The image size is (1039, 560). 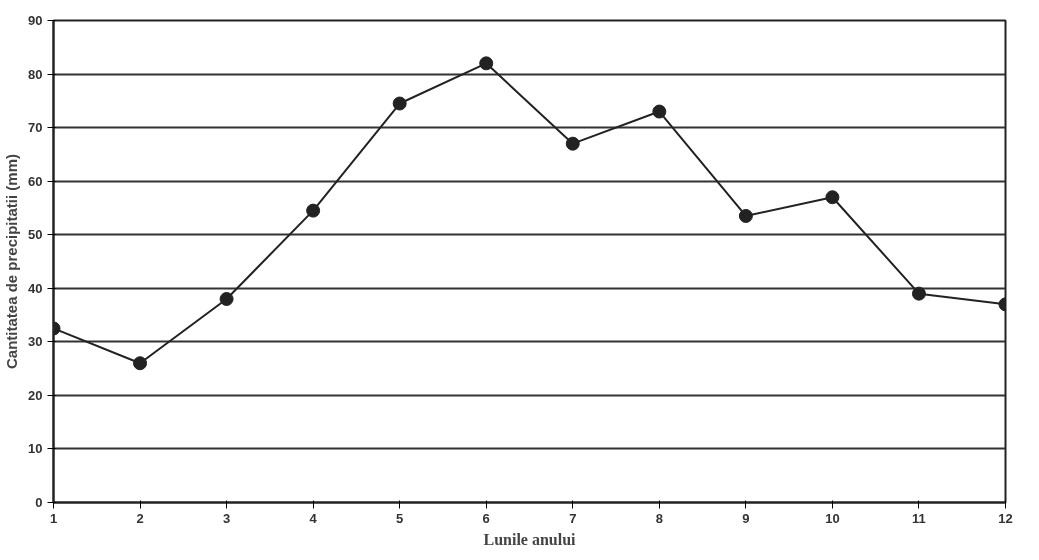 I want to click on y-tick-label: 30, so click(x=35, y=342).